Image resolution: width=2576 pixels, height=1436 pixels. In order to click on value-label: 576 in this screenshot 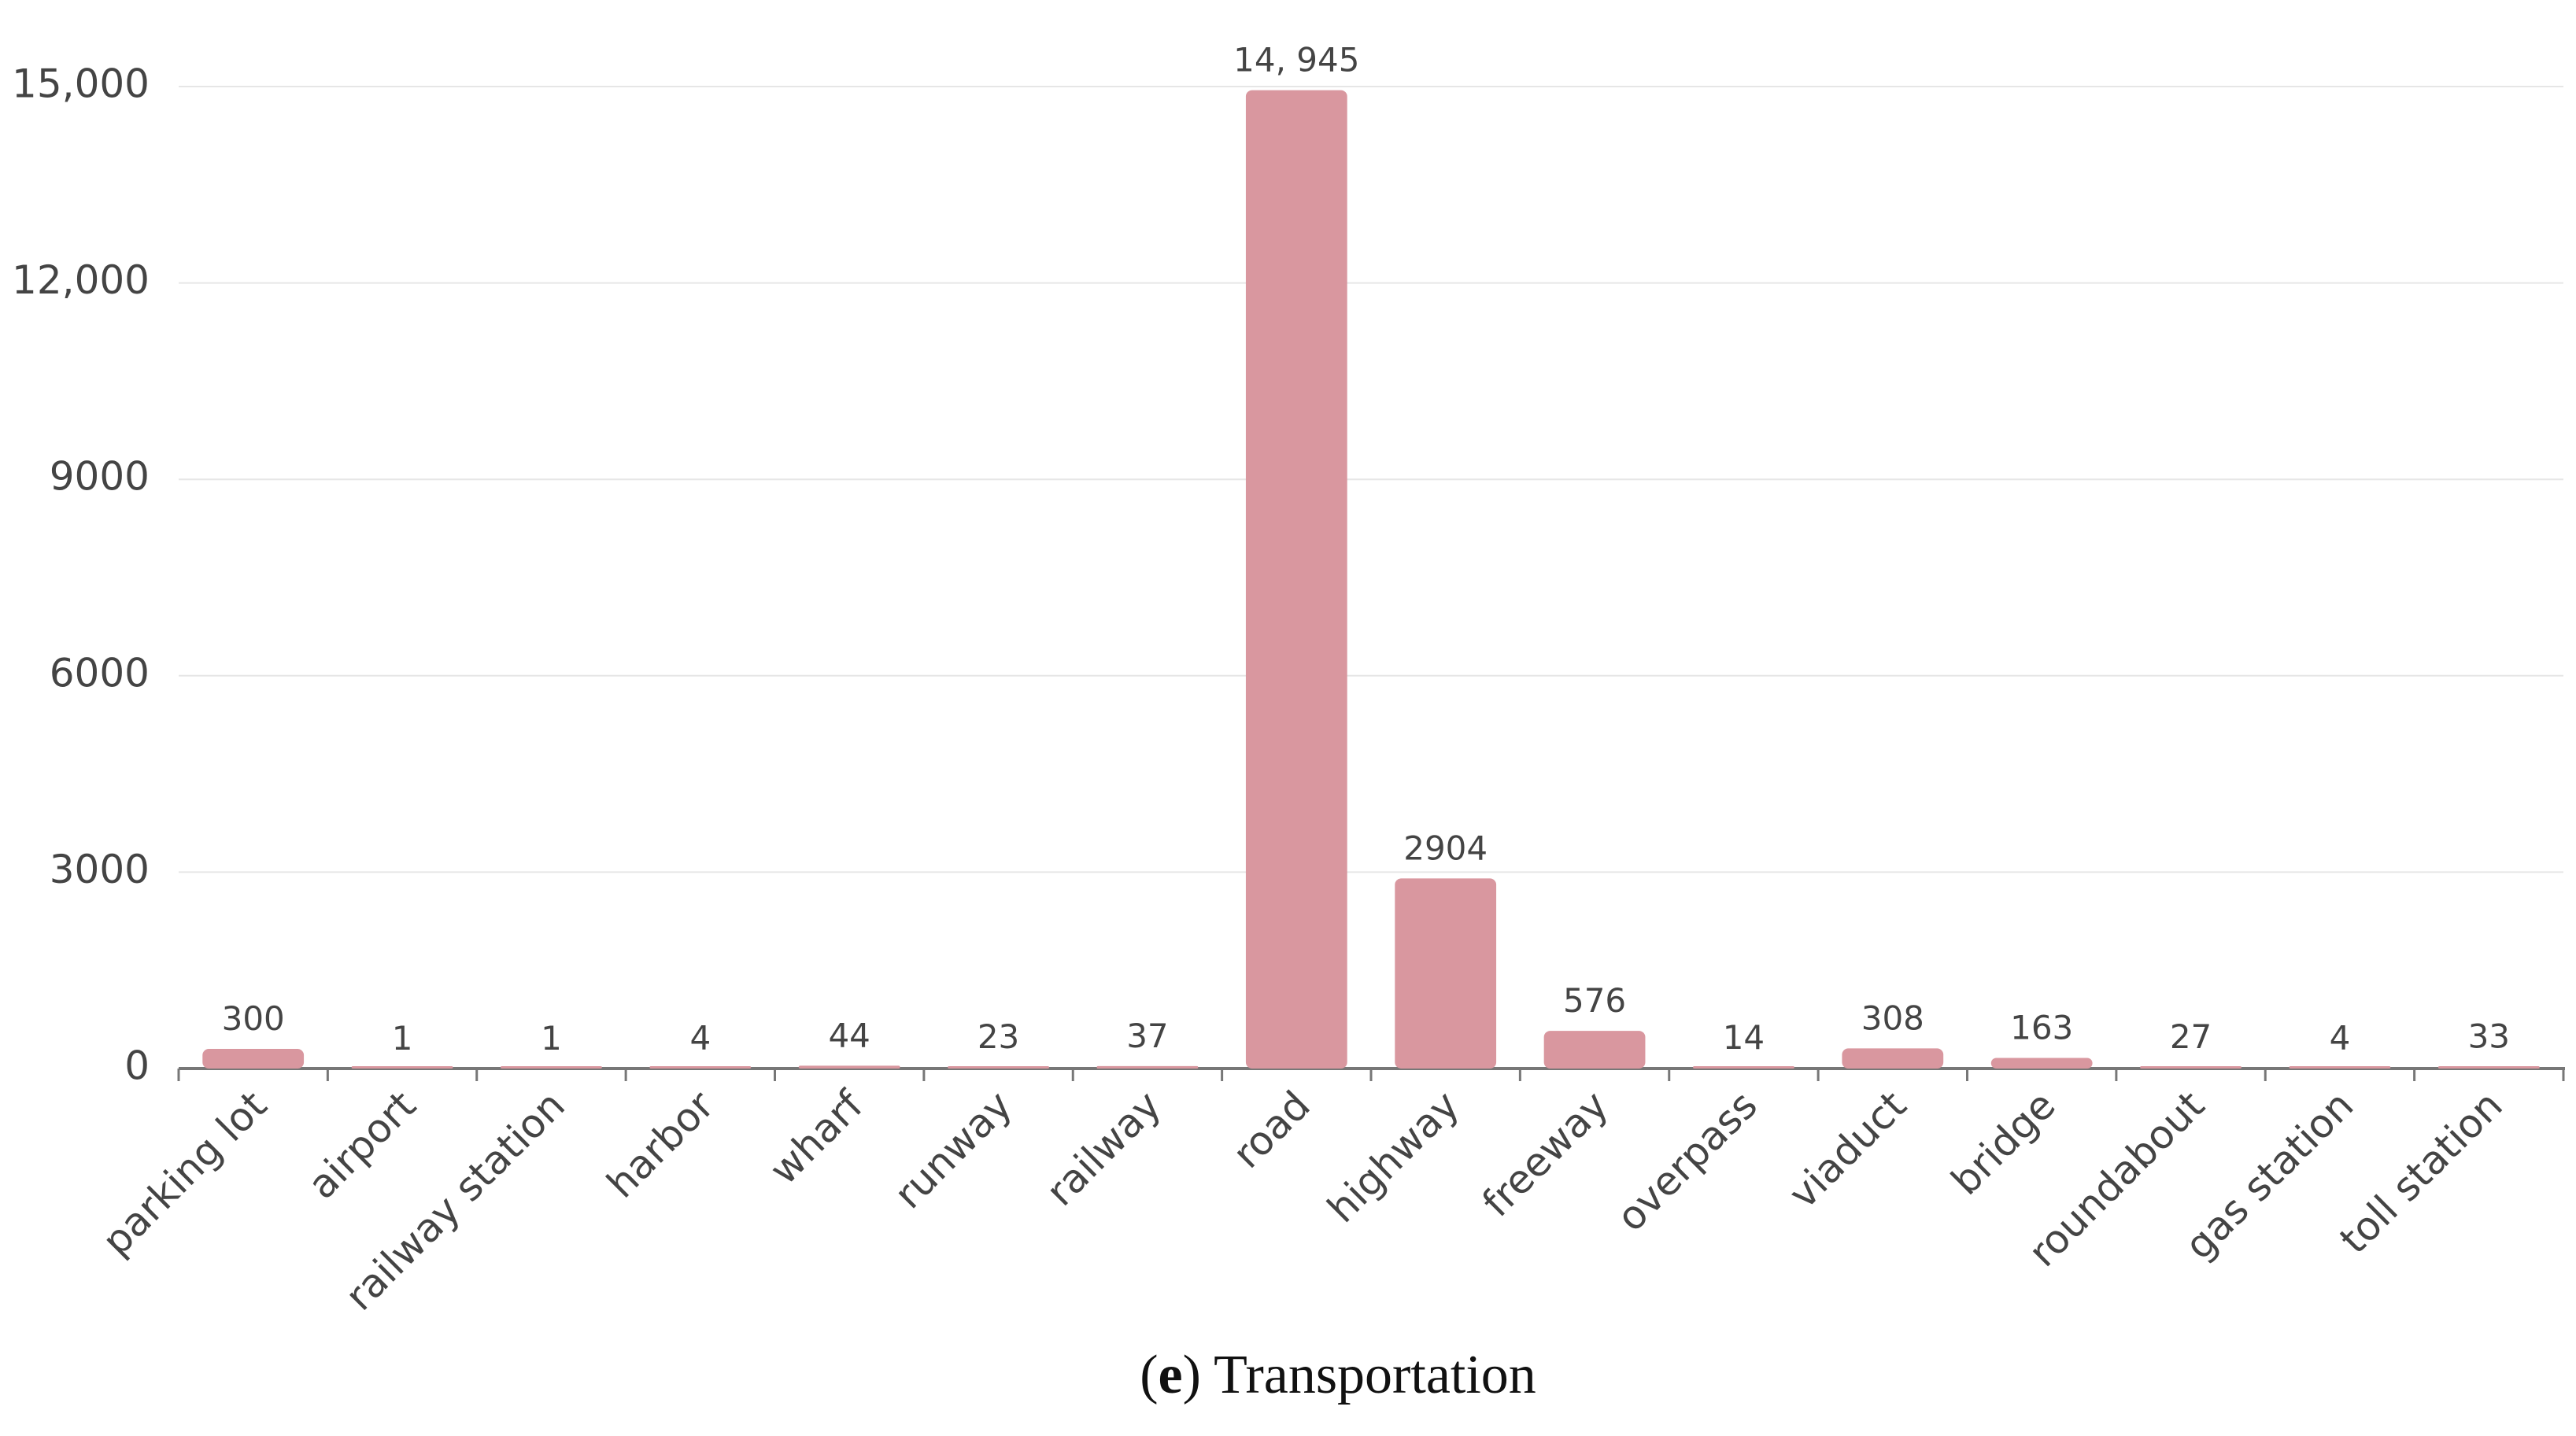, I will do `click(1594, 1000)`.